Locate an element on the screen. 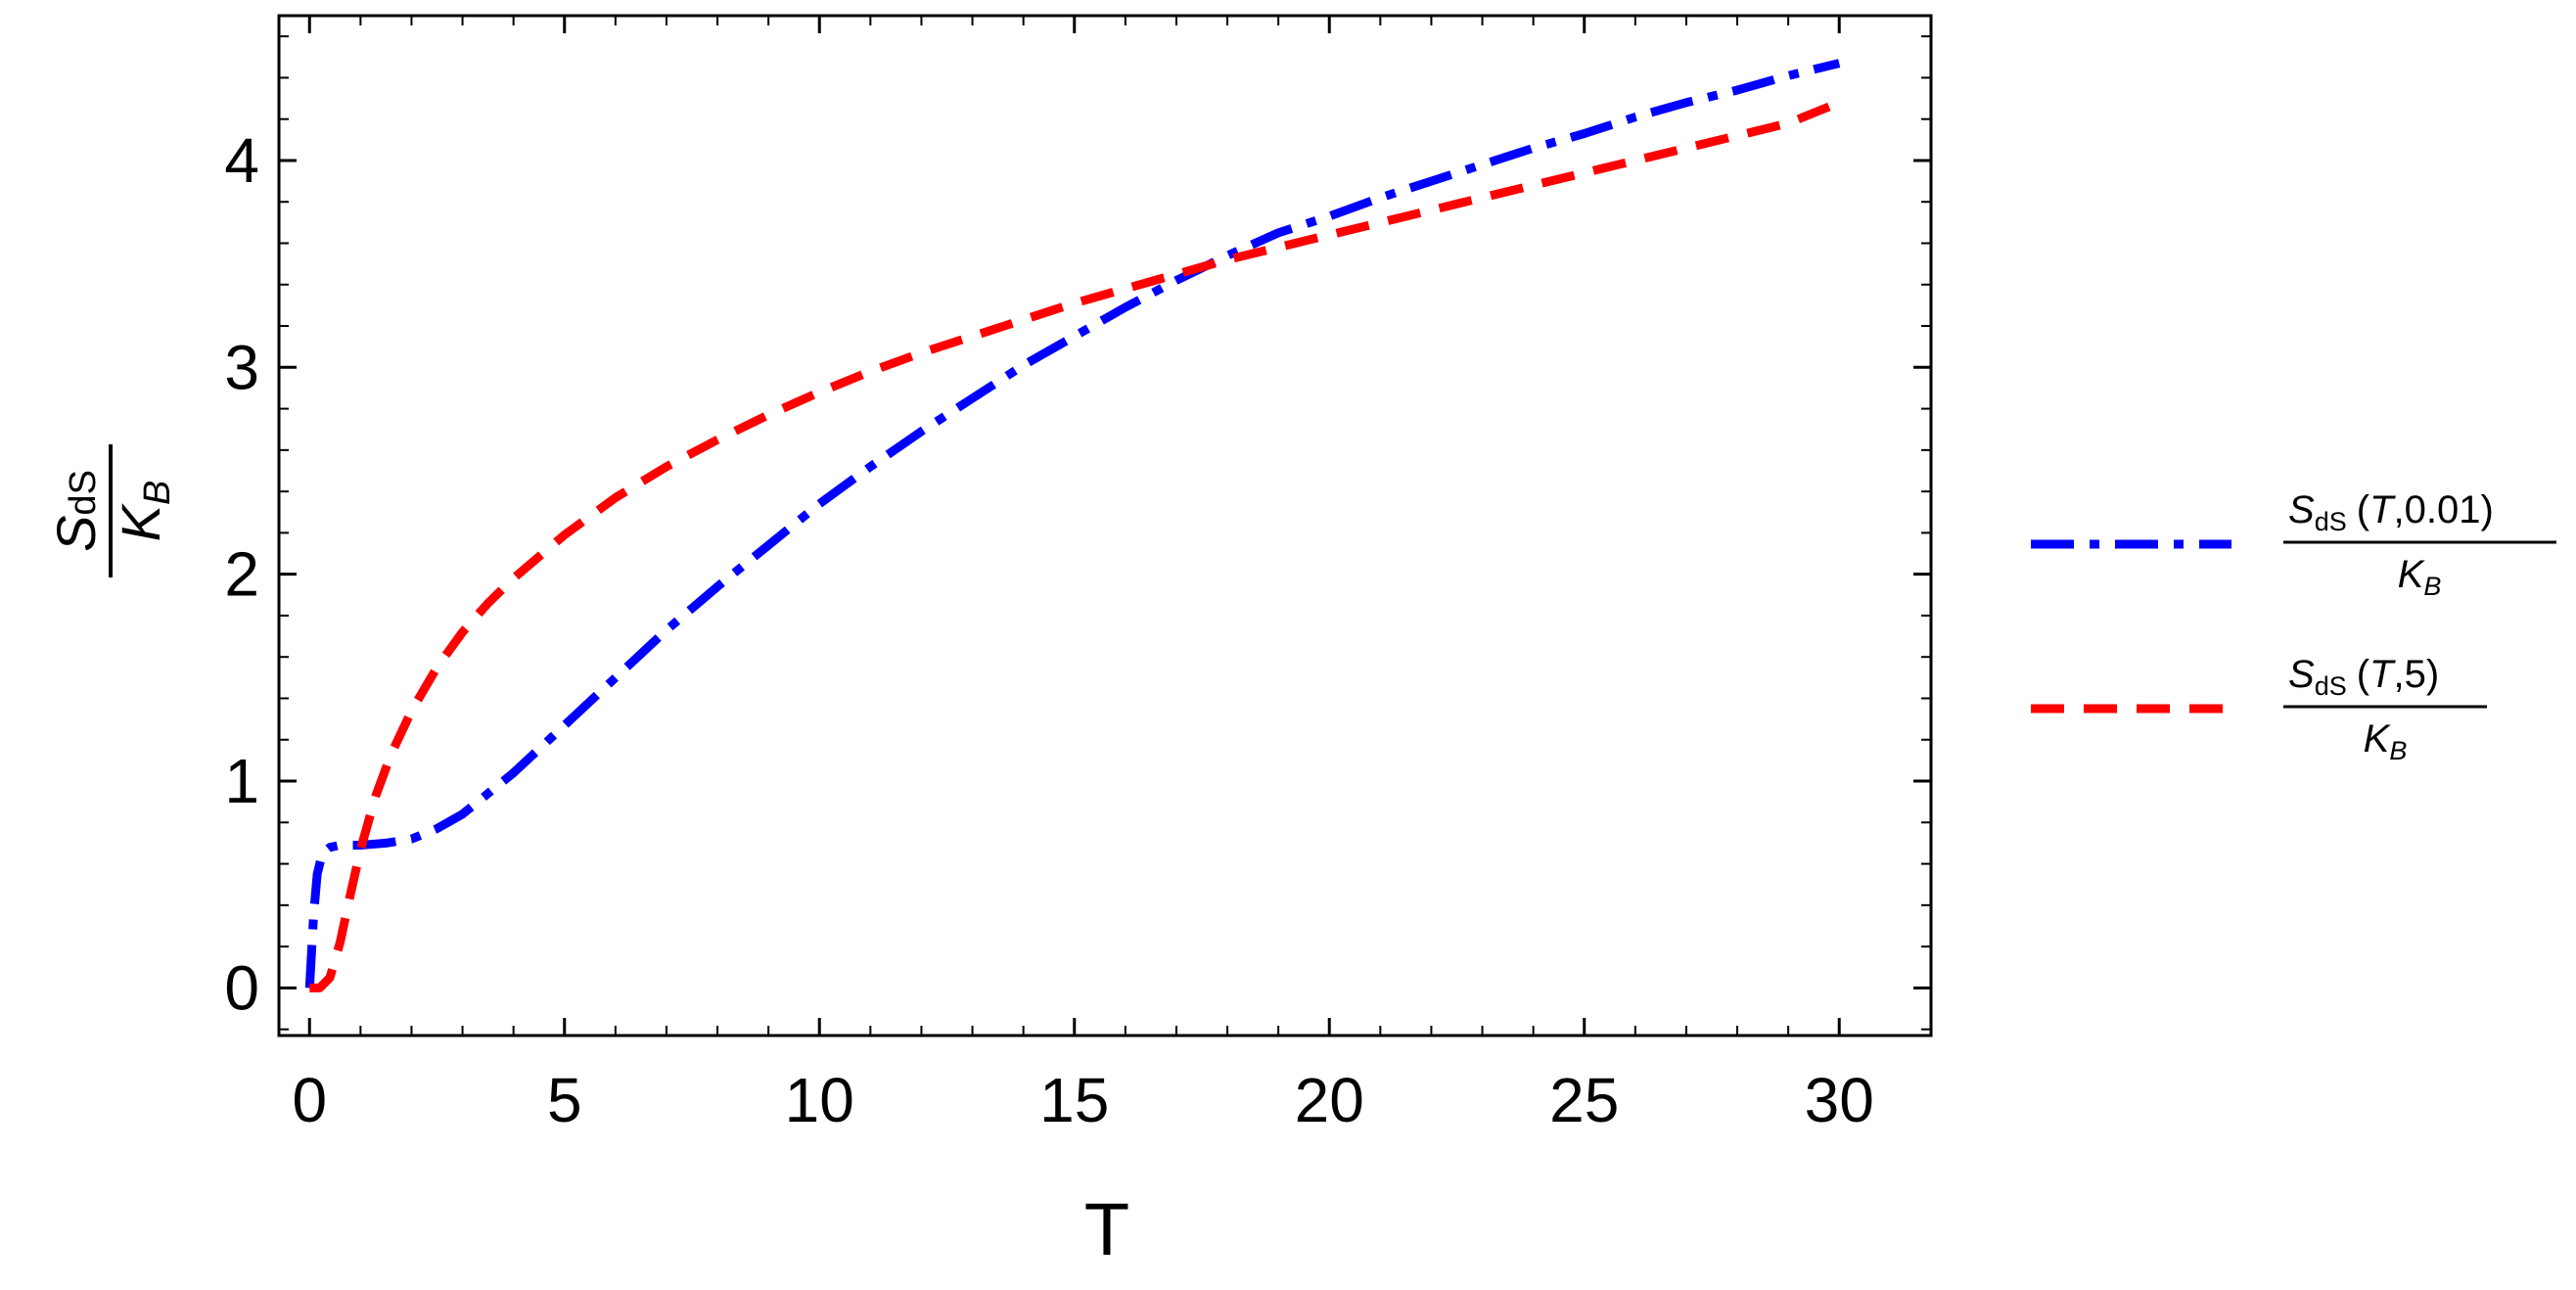 Image resolution: width=2576 pixels, height=1290 pixels. svg-text:SdS(T,5): SdS (T,5) is located at coordinates (2363, 677).